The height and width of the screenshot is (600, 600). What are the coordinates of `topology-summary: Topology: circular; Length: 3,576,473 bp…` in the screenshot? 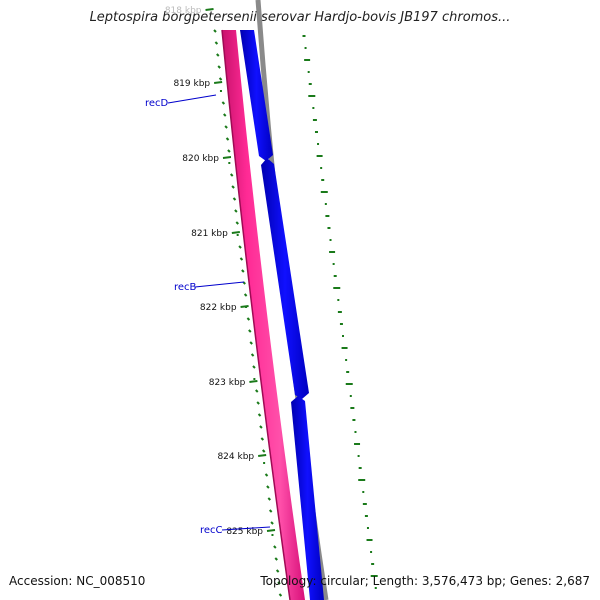 It's located at (425, 581).